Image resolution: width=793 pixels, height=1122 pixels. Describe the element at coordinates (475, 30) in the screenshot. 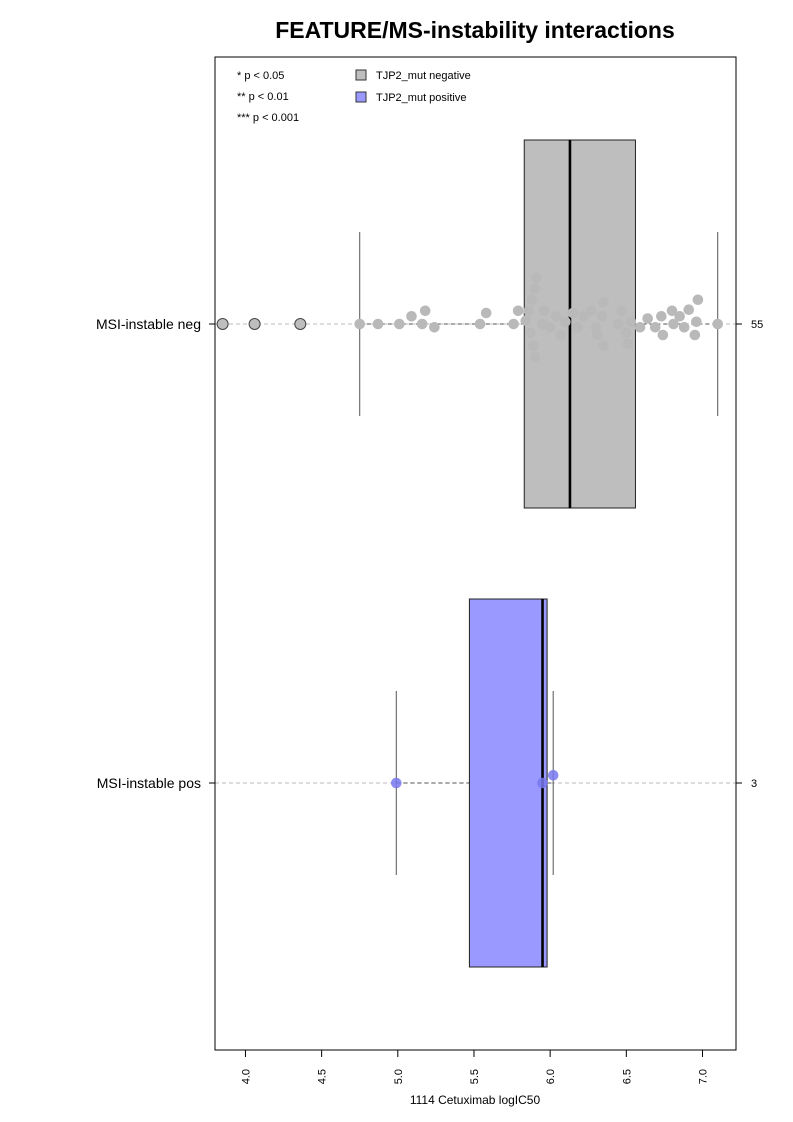

I see `chart-title: FEATURE/MS-instability interactions` at that location.